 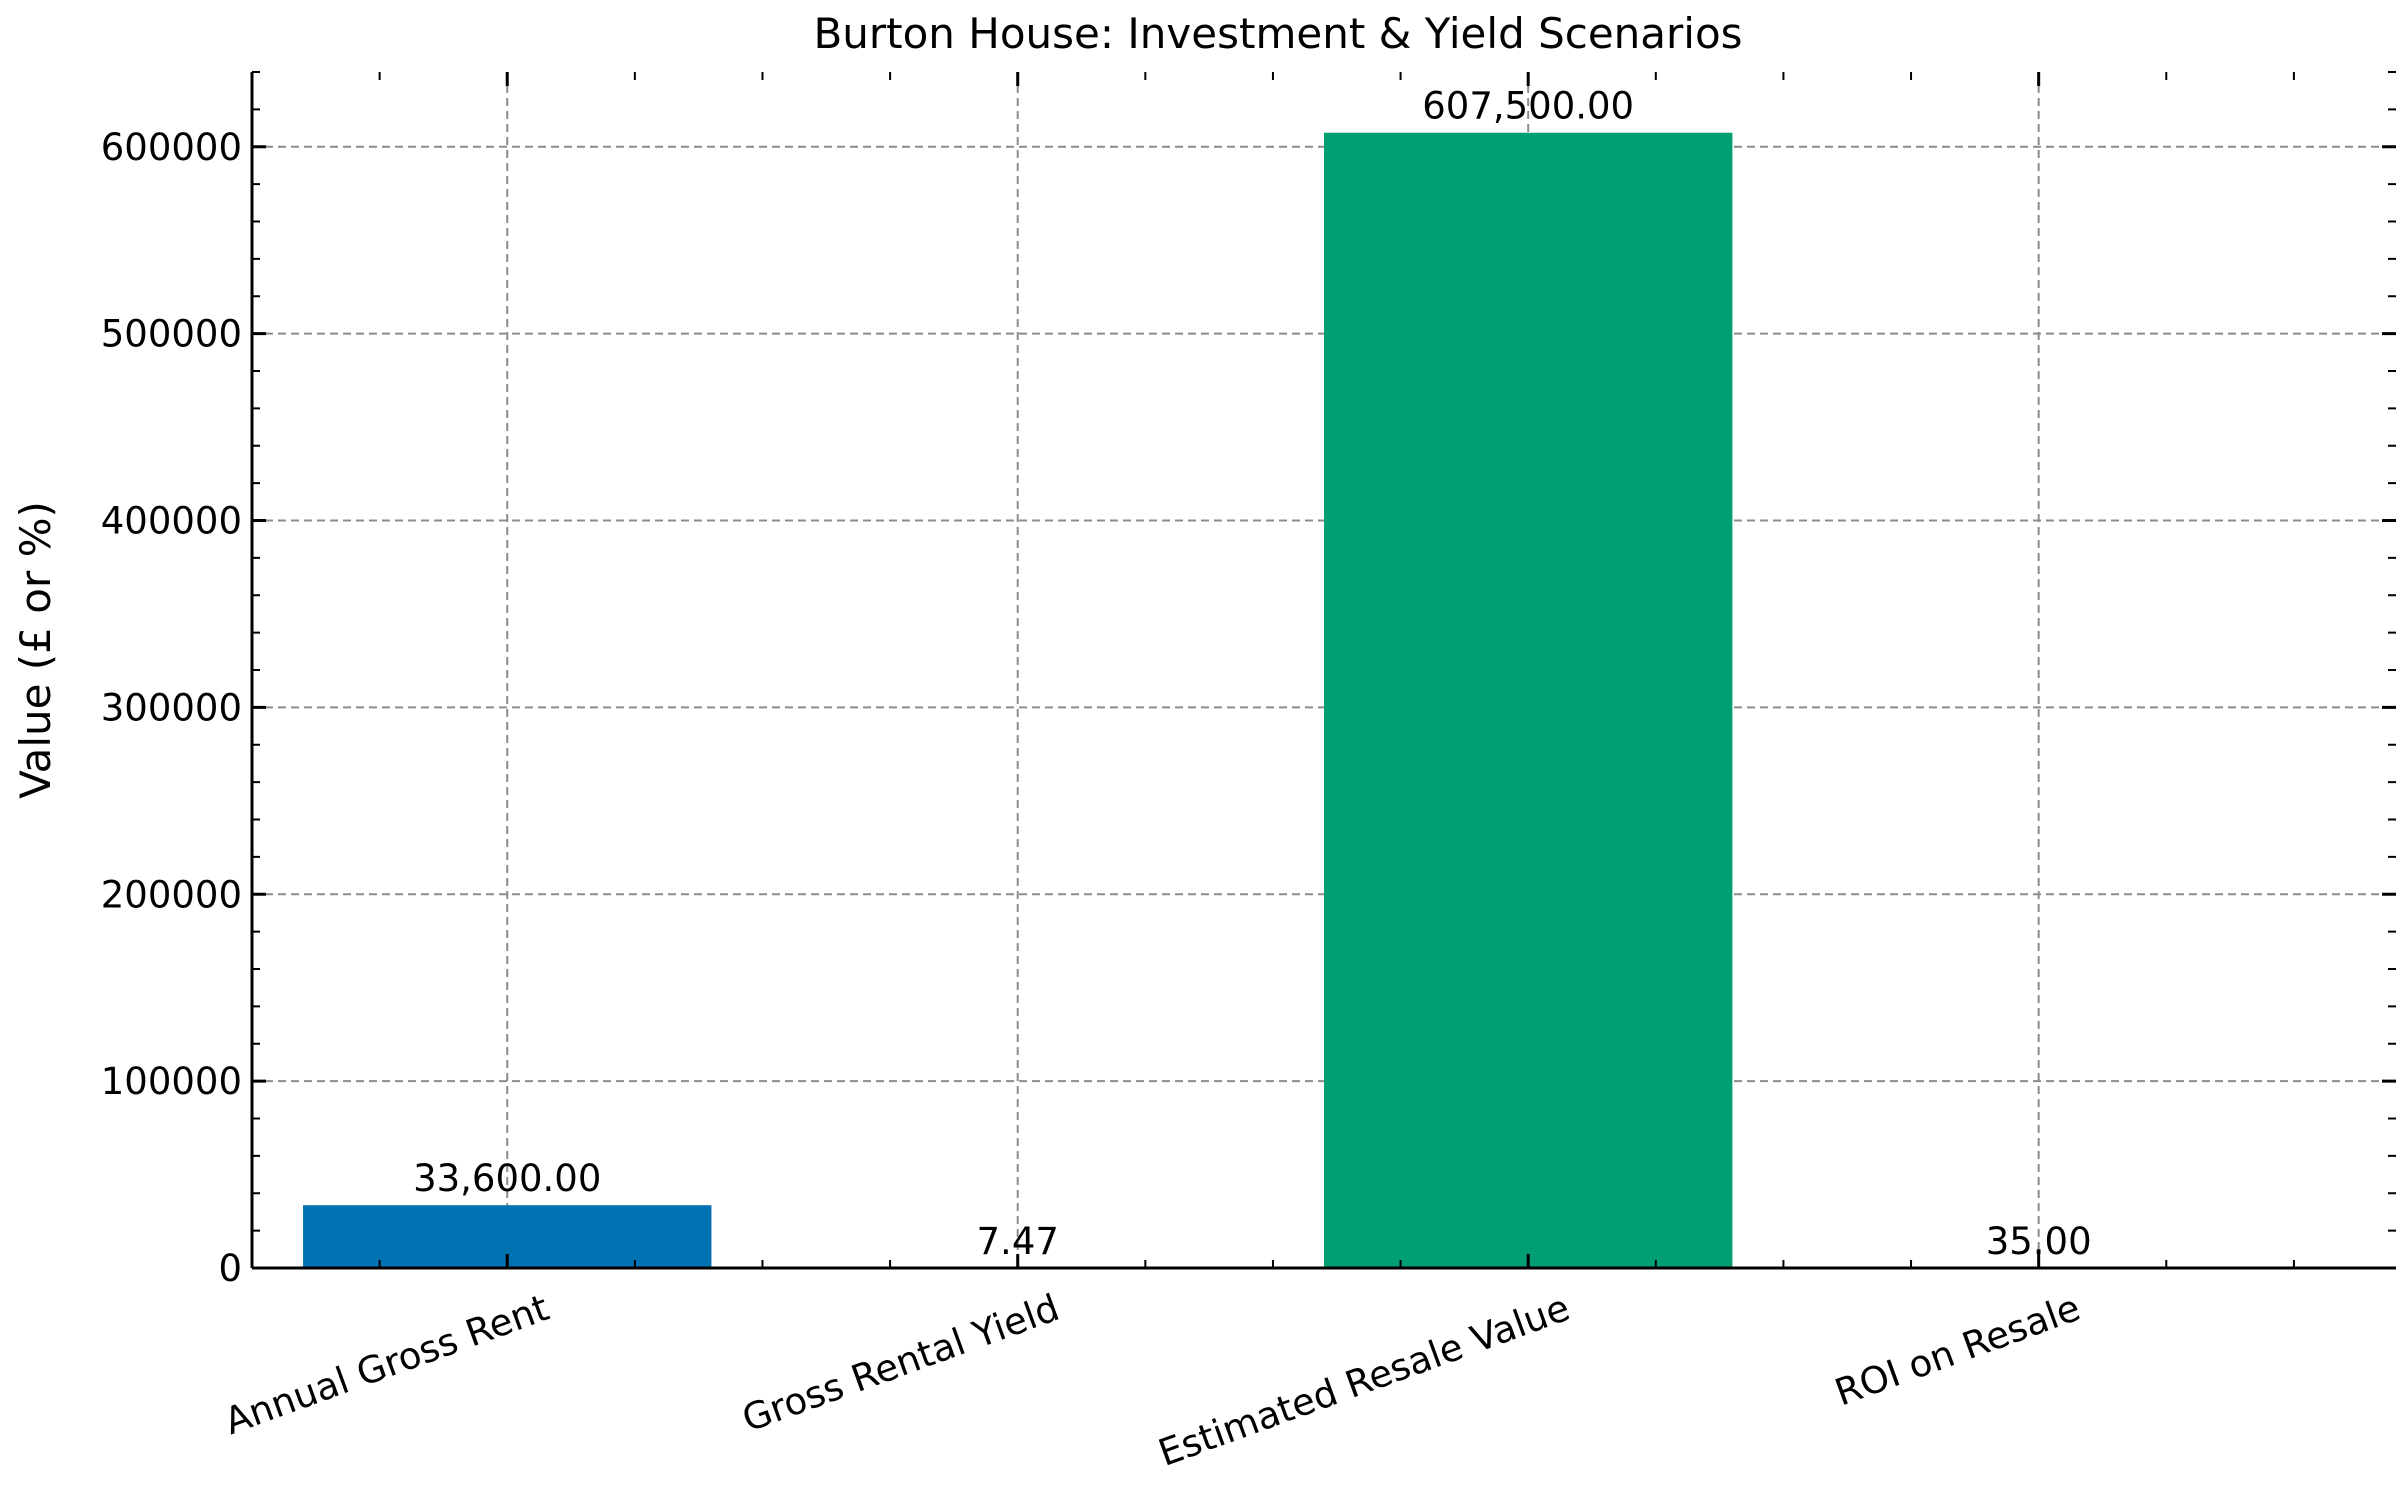 What do you see at coordinates (171, 1081) in the screenshot?
I see `y-tick-label: 100000` at bounding box center [171, 1081].